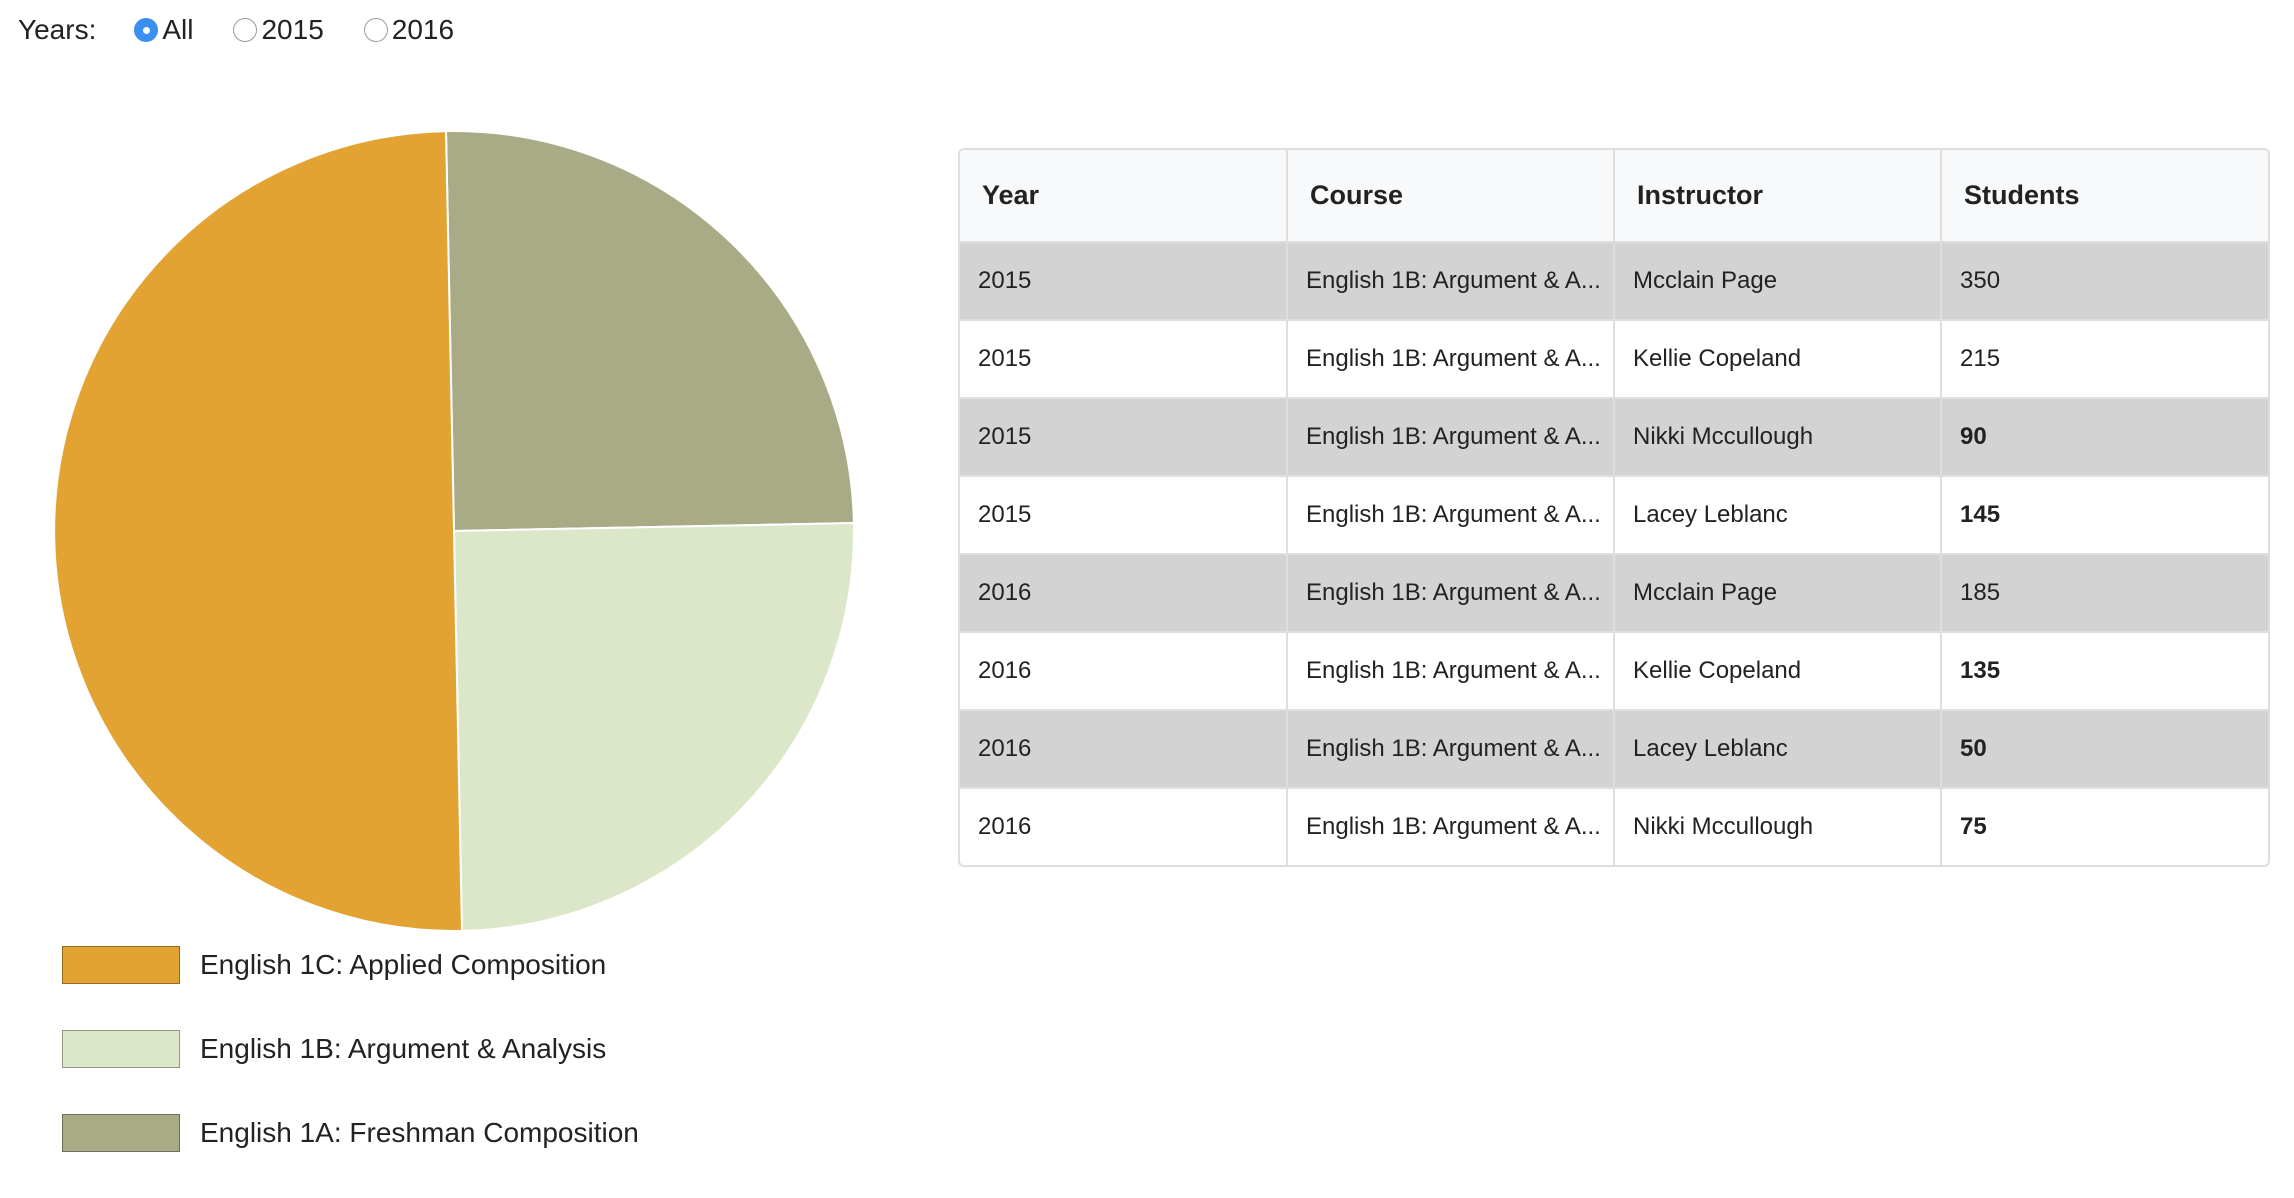 The height and width of the screenshot is (1198, 2294). I want to click on legend-item: English 1B: Argument & Analysis, so click(350, 1049).